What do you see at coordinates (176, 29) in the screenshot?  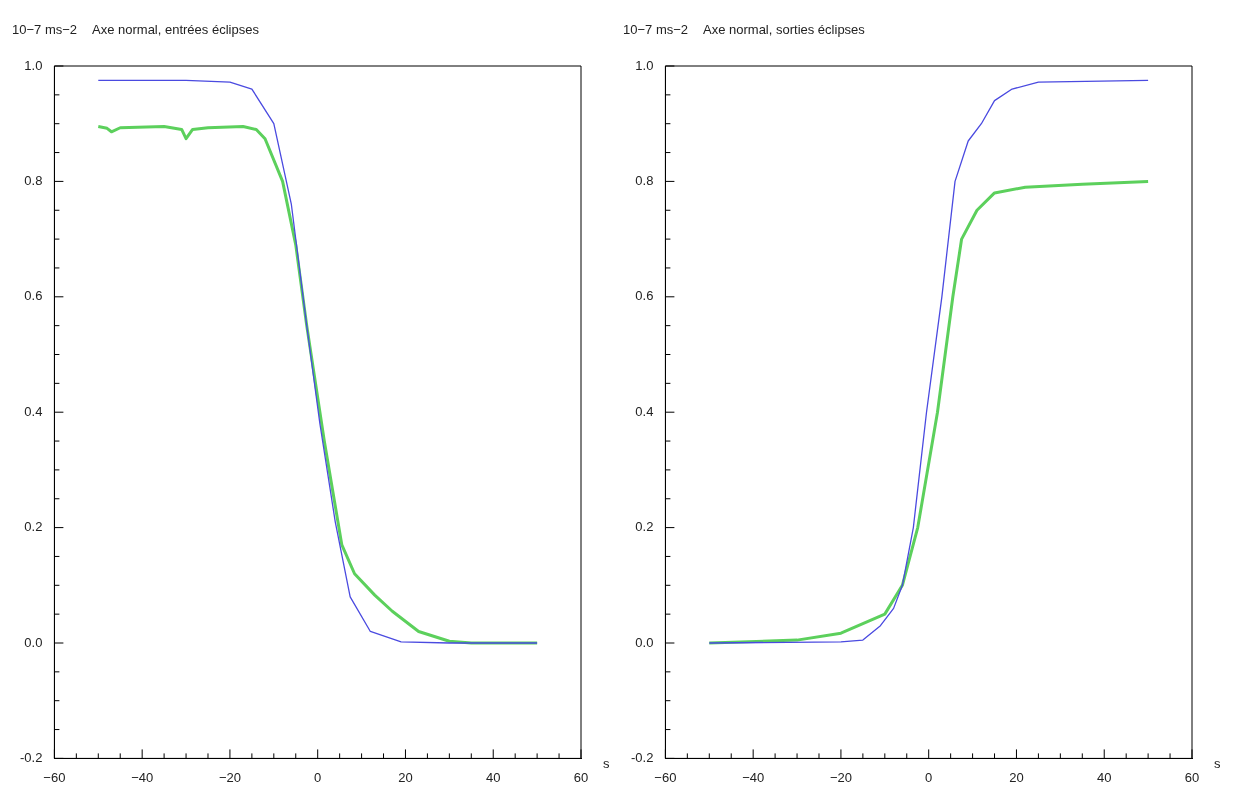 I see `chart-title: Axe normal, entrées éclipses` at bounding box center [176, 29].